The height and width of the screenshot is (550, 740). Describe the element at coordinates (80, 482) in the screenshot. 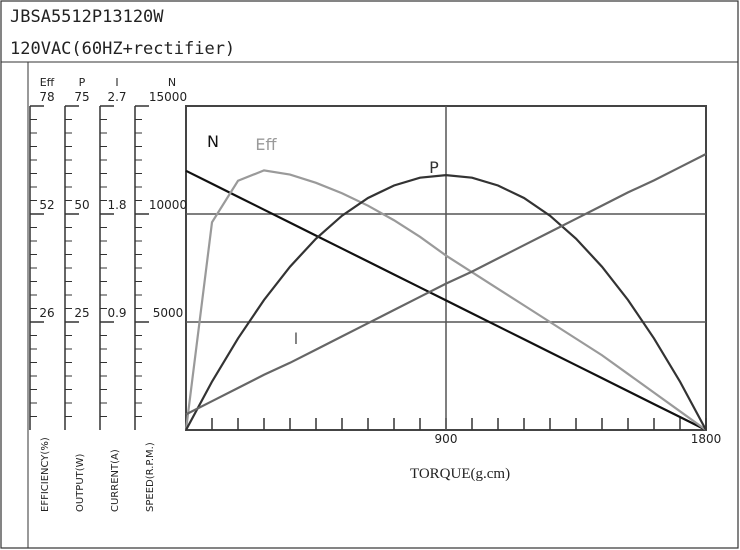

I see `left-axis-label: OUTPUT(W)` at that location.